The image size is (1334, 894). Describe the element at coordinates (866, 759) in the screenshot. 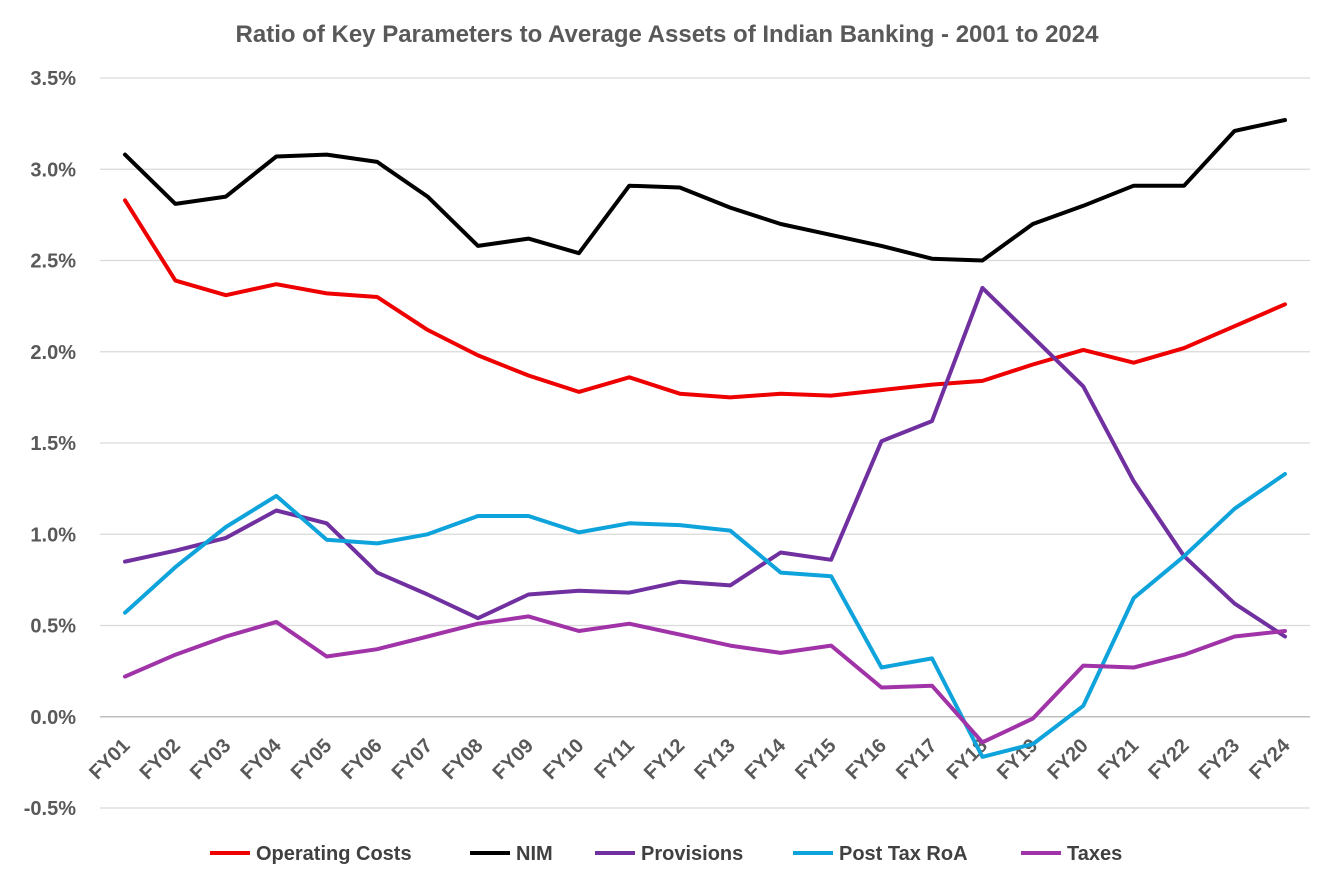

I see `x-tick-label: FY16` at that location.